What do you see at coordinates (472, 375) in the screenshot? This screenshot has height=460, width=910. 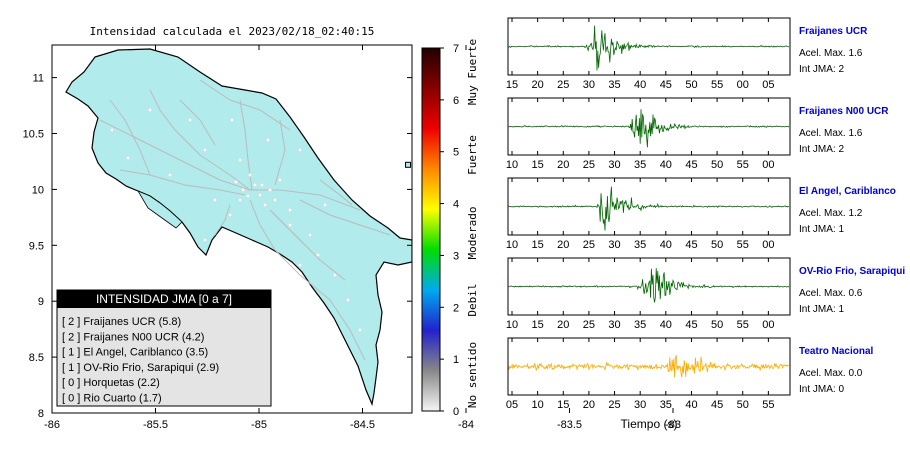 I see `colorbar-label: No sentido` at bounding box center [472, 375].